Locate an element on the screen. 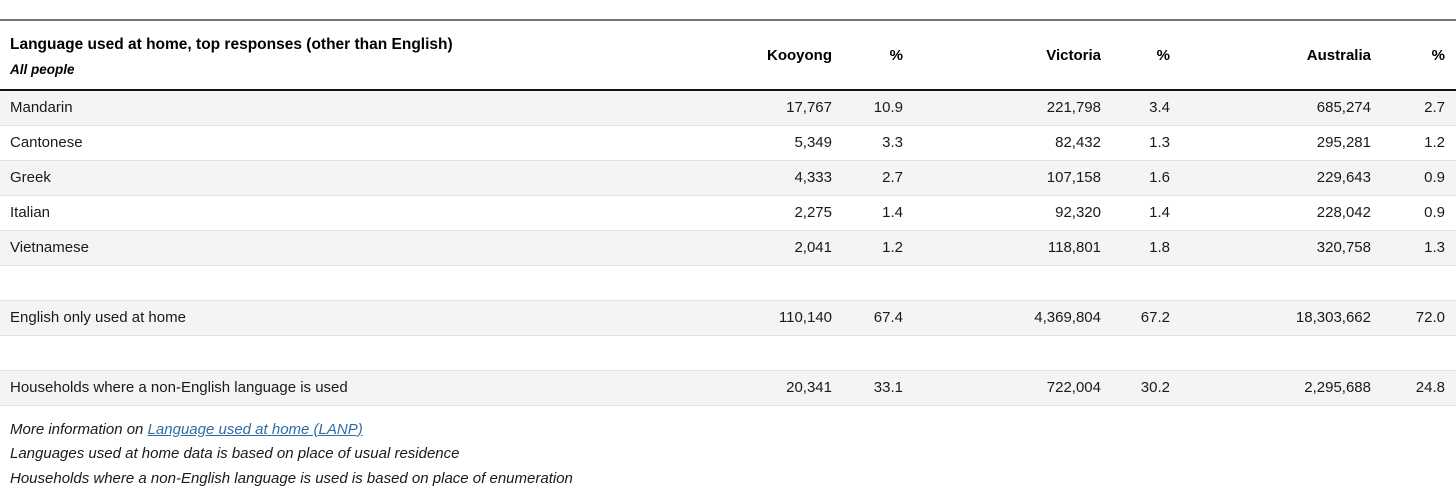  row-label: Vietnamese is located at coordinates (49, 247).